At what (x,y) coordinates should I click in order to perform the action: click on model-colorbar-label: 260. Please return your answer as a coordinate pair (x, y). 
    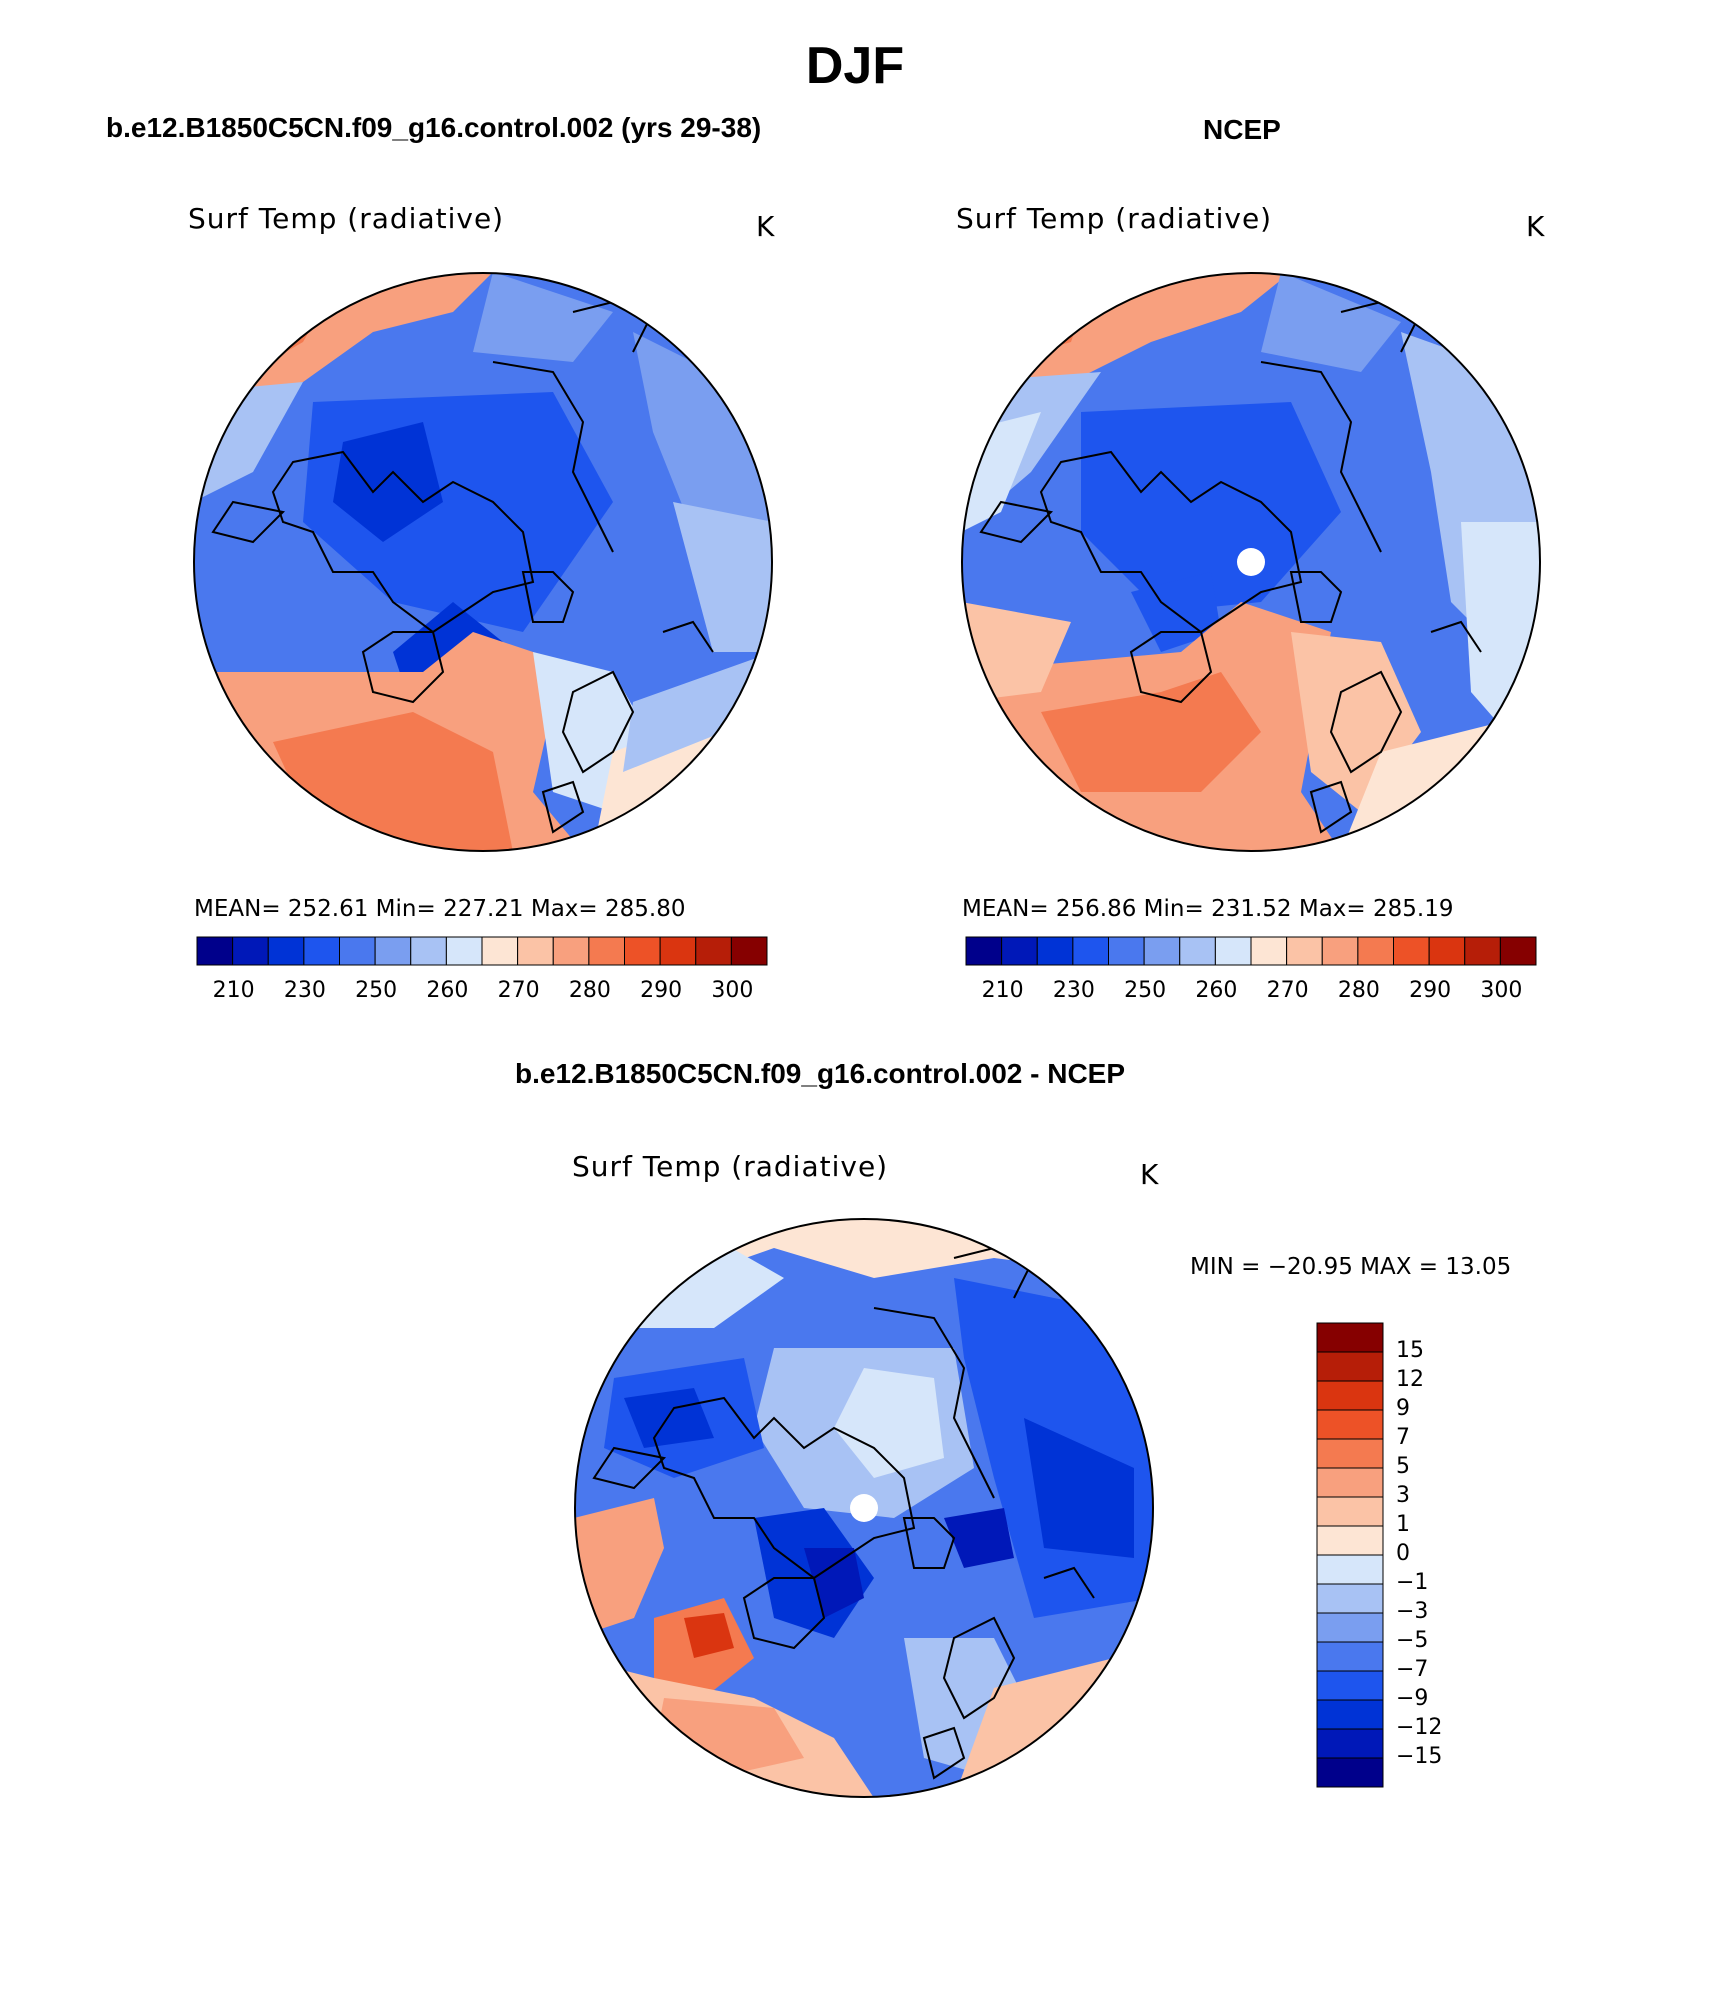
    Looking at the image, I should click on (447, 990).